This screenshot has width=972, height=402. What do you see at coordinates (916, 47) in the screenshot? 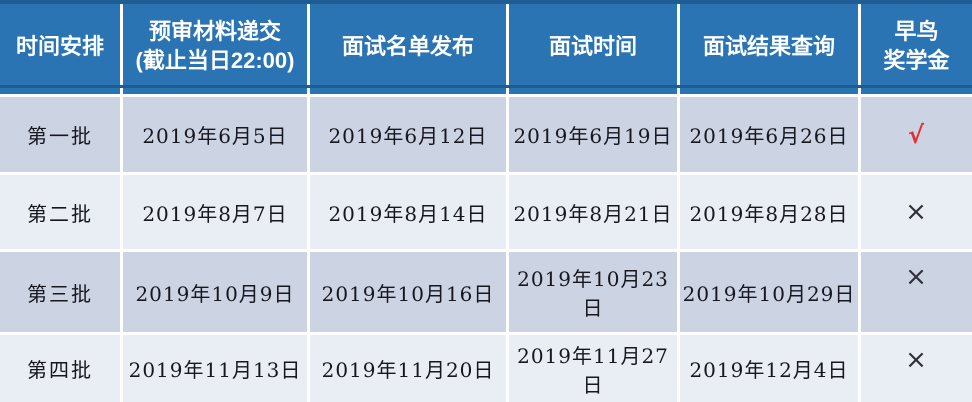
I see `column-header-early-bird: 早鸟 奖学金` at bounding box center [916, 47].